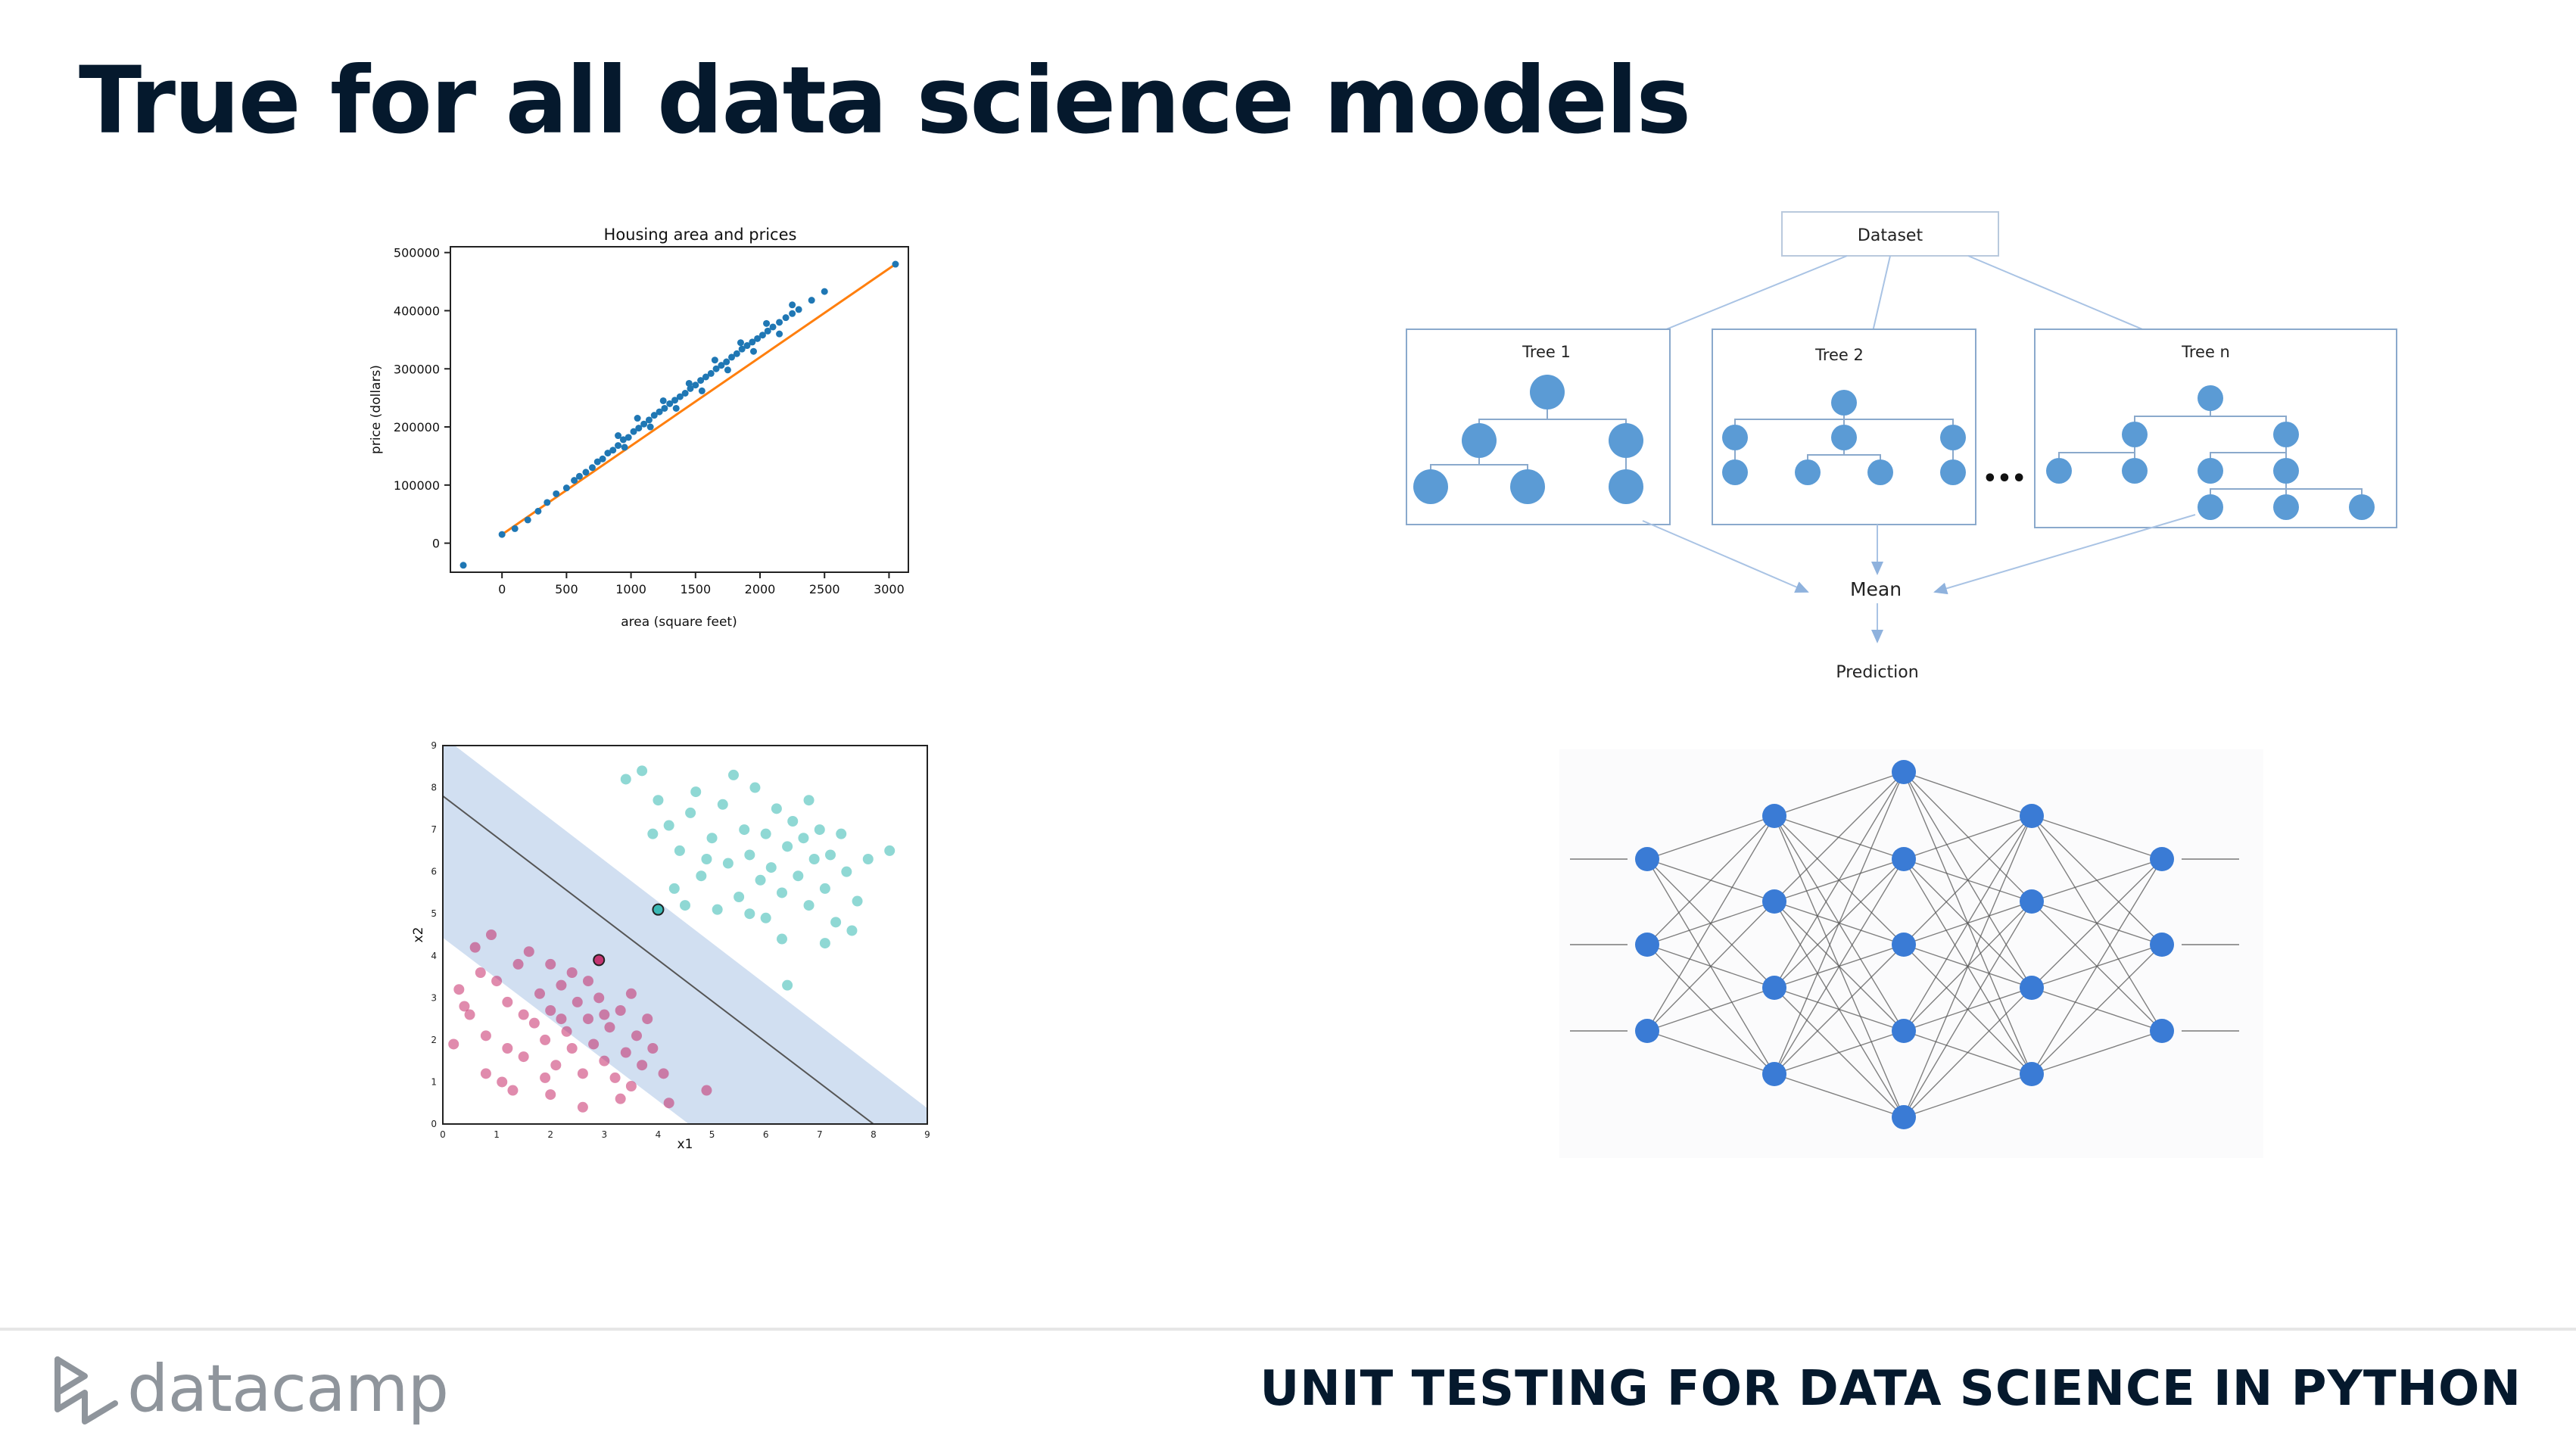 This screenshot has width=2576, height=1451. I want to click on slide-title: True for all data science models, so click(885, 100).